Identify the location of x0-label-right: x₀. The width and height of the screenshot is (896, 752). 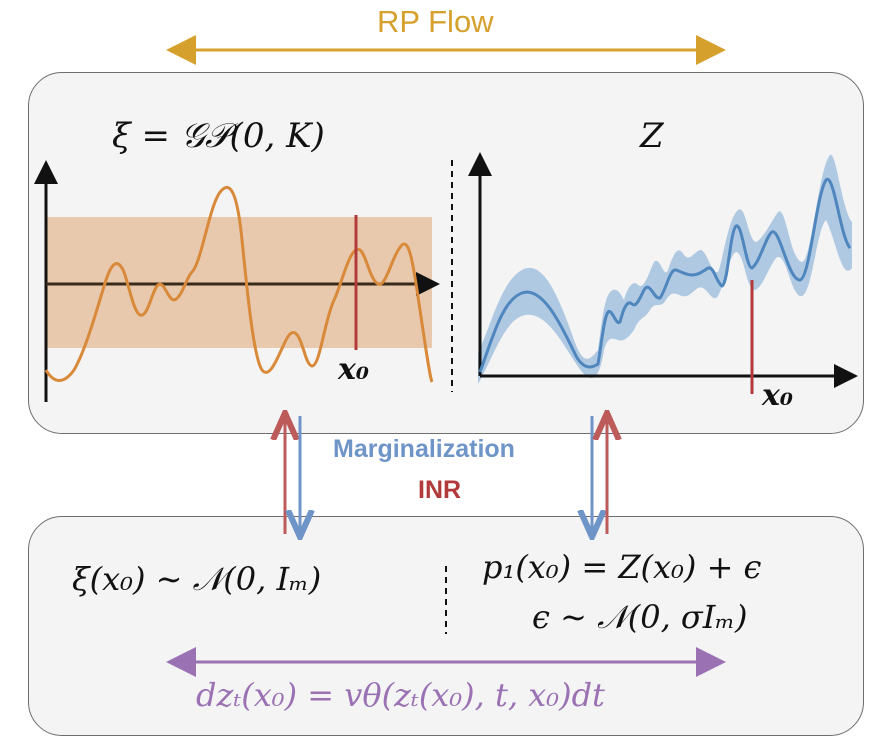
(778, 395).